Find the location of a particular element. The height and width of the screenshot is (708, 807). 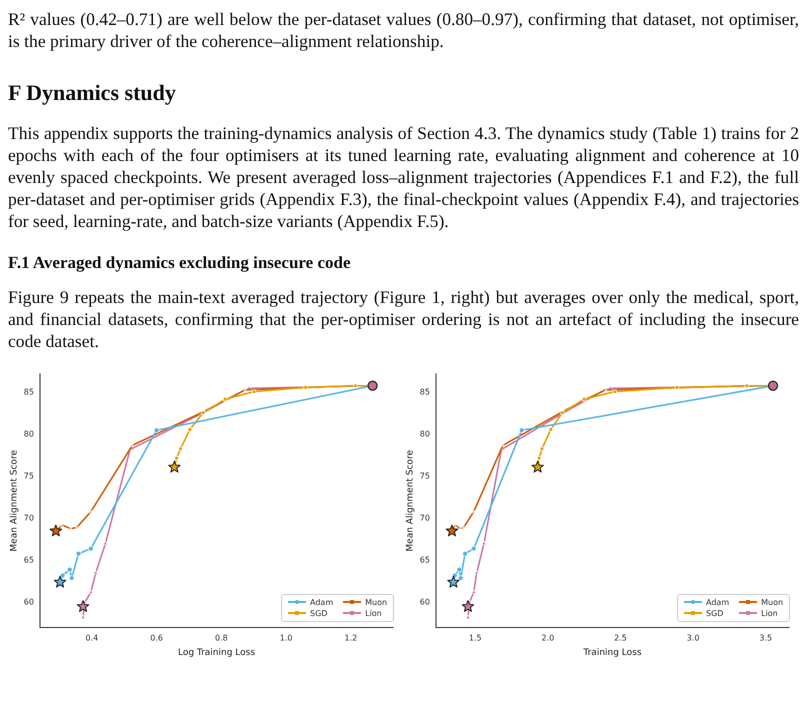

x-tick-label: 3.0 is located at coordinates (693, 637).